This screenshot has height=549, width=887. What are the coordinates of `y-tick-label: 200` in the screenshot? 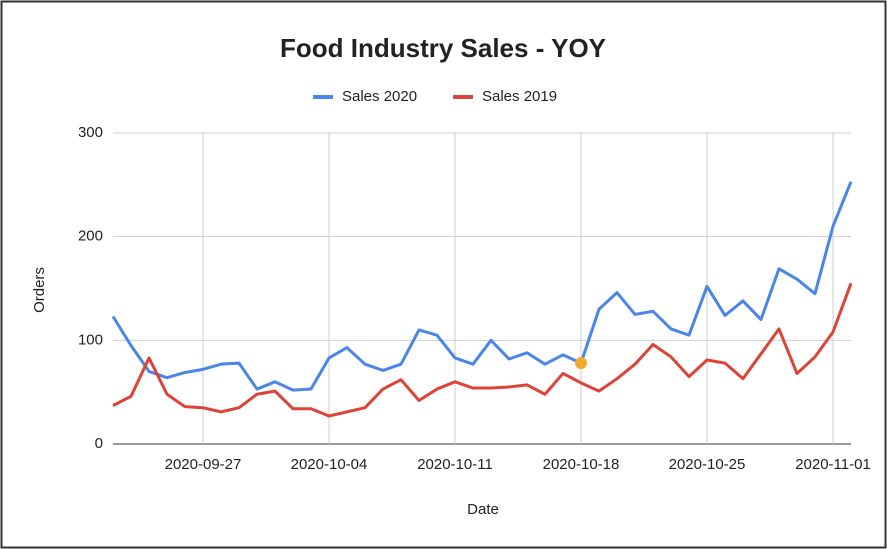 It's located at (90, 236).